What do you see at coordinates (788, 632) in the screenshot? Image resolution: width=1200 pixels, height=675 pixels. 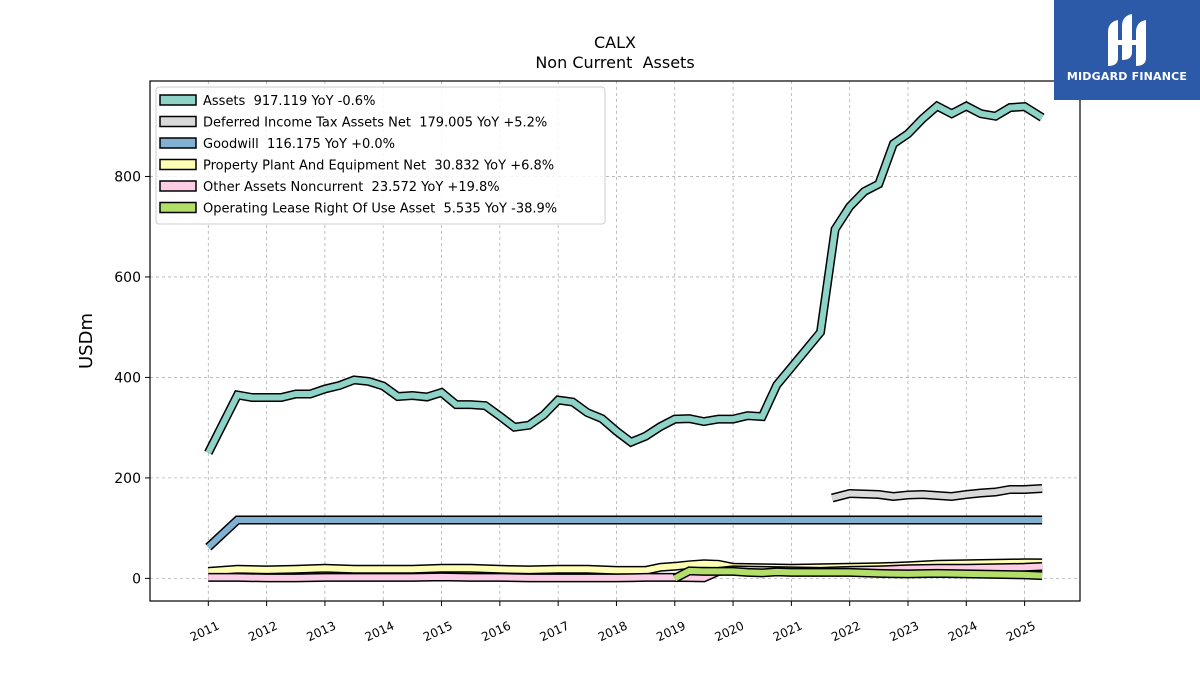 I see `x-tick-label: 2021` at bounding box center [788, 632].